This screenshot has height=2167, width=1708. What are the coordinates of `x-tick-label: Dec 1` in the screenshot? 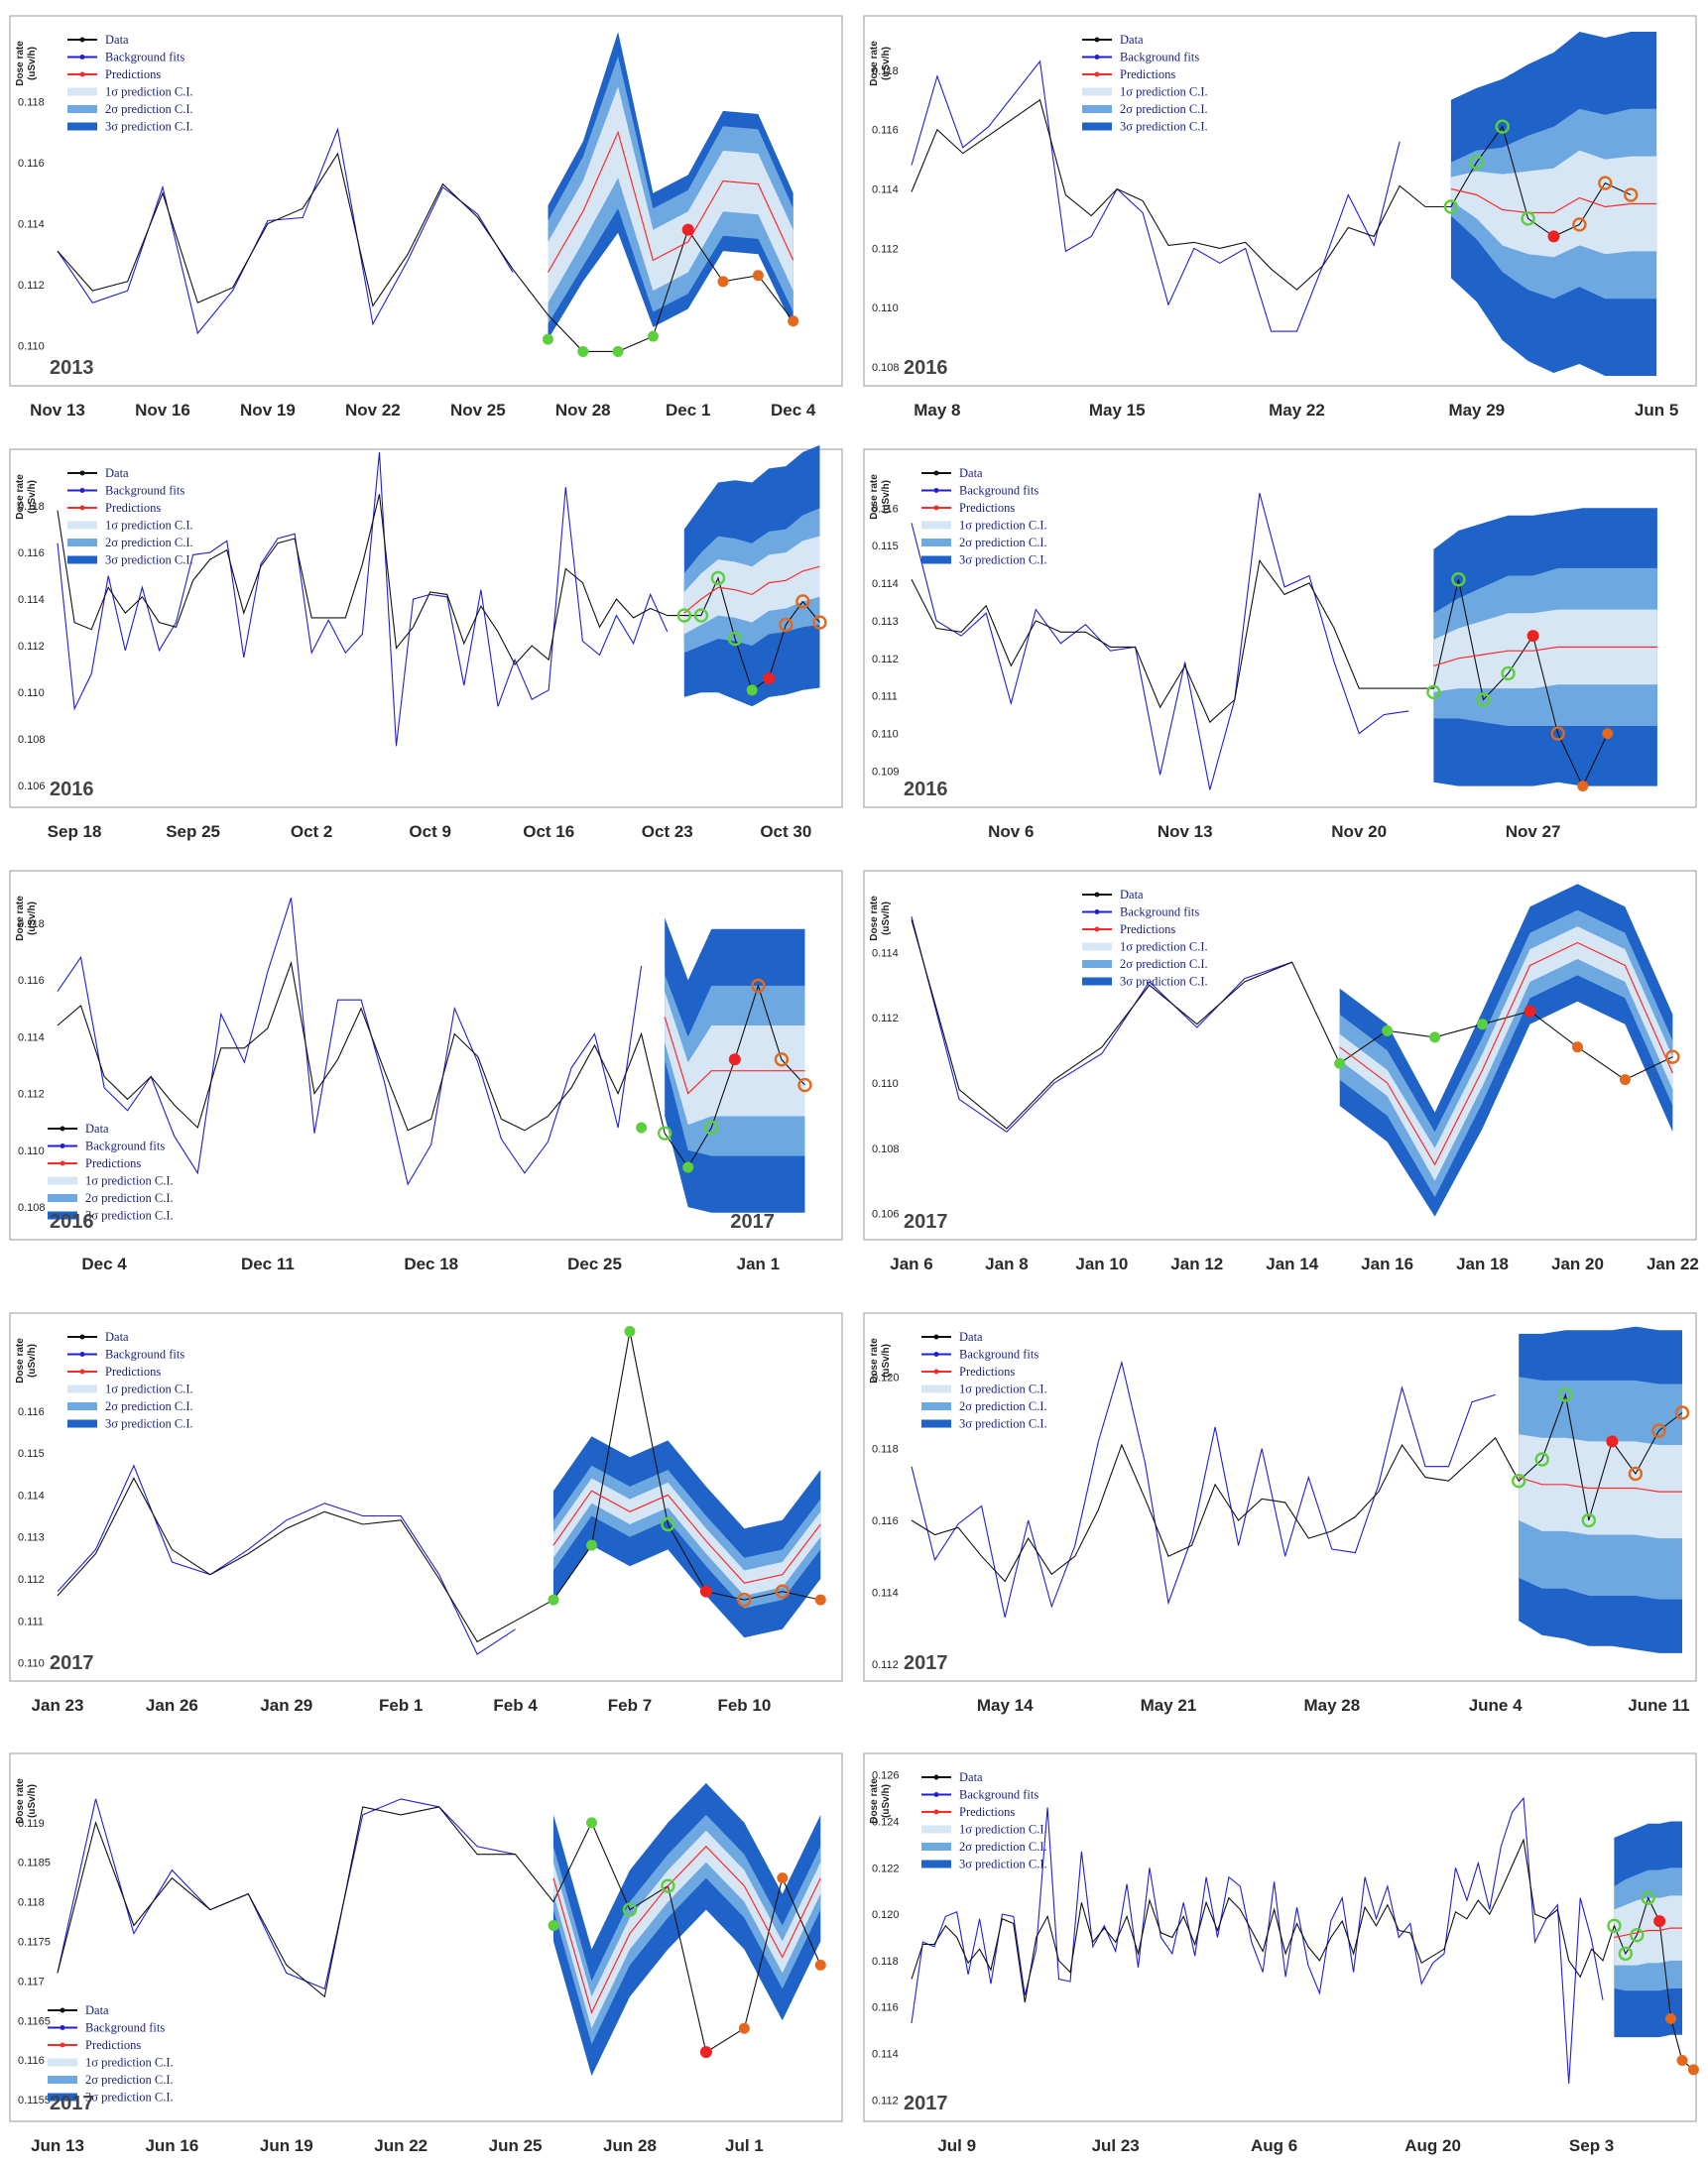 It's located at (688, 410).